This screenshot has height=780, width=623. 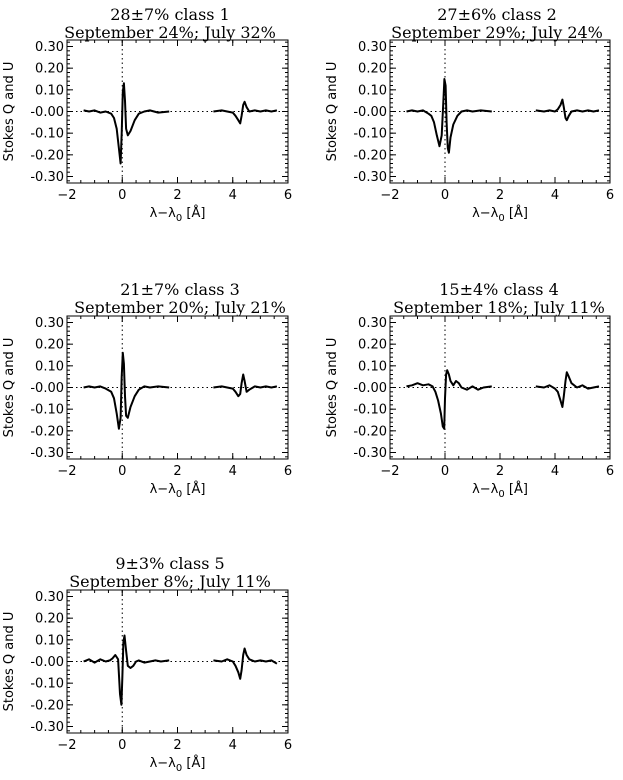 I want to click on chart-subtitle: September 8%; July 11%, so click(x=170, y=581).